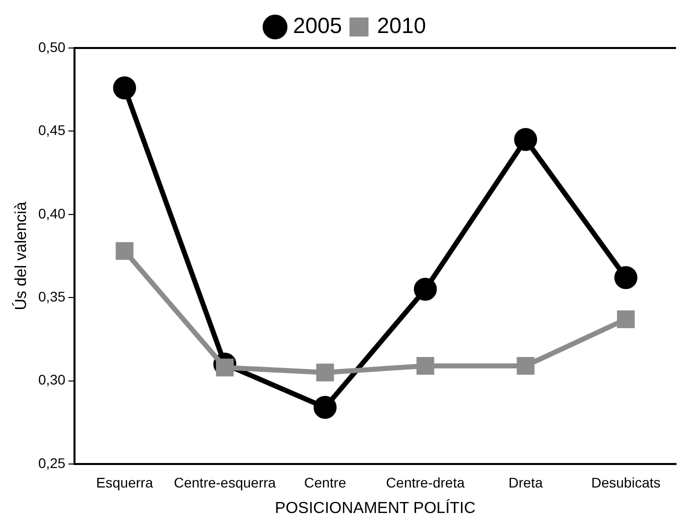  I want to click on x-axis-title: POSICIONAMENT POLÍTIC, so click(375, 507).